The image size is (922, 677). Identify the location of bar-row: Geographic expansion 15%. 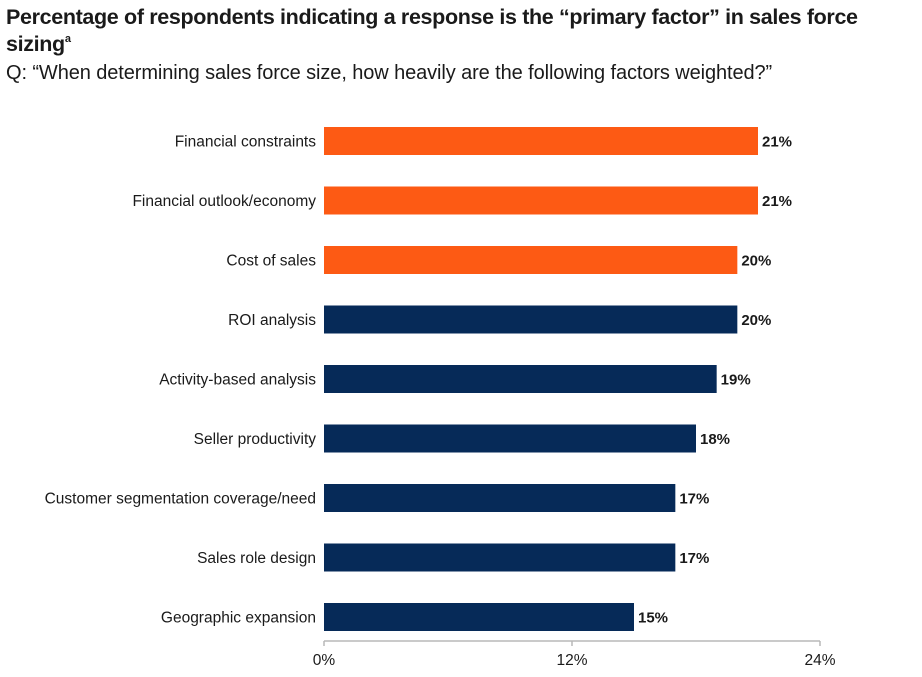
(414, 617).